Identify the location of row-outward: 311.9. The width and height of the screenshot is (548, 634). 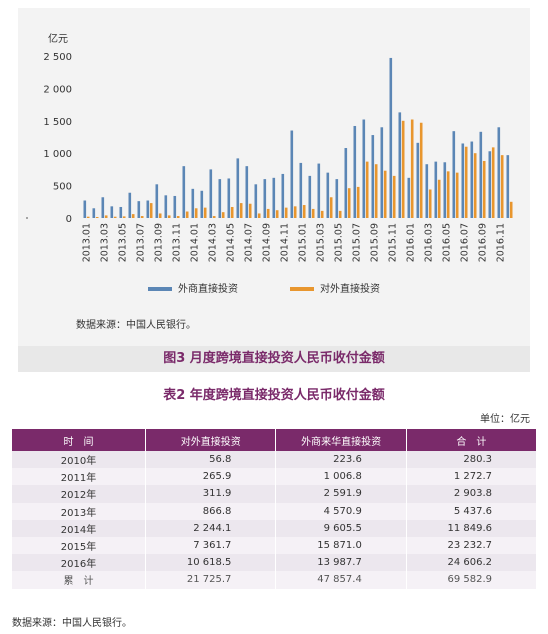
(211, 494).